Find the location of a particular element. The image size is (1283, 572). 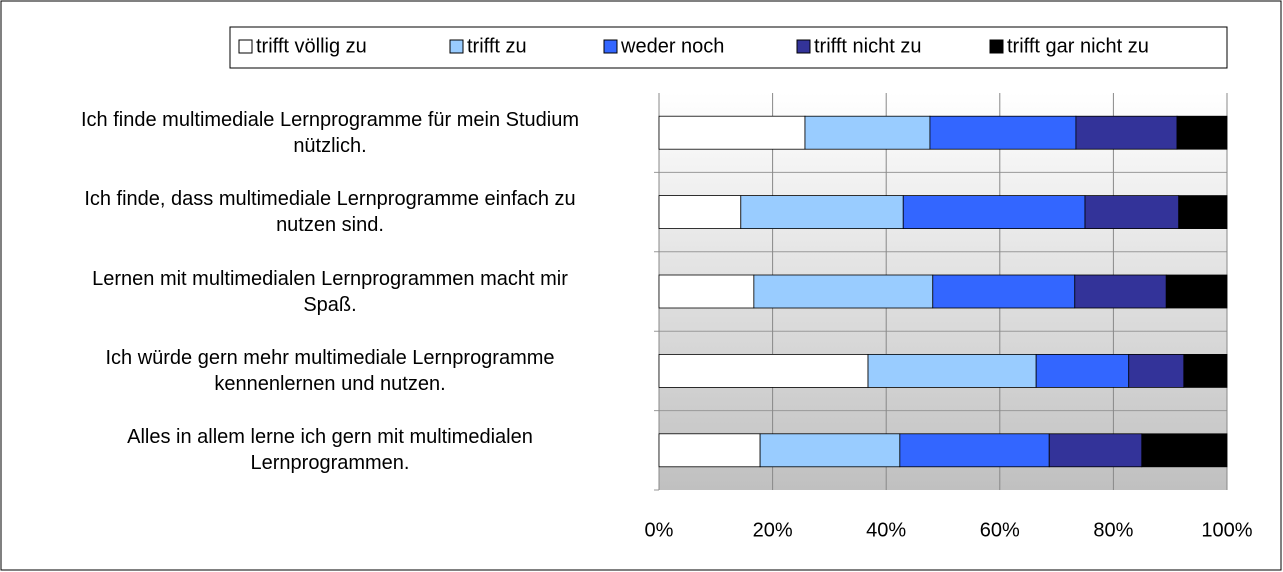

x-tick-label: 40% is located at coordinates (886, 530).